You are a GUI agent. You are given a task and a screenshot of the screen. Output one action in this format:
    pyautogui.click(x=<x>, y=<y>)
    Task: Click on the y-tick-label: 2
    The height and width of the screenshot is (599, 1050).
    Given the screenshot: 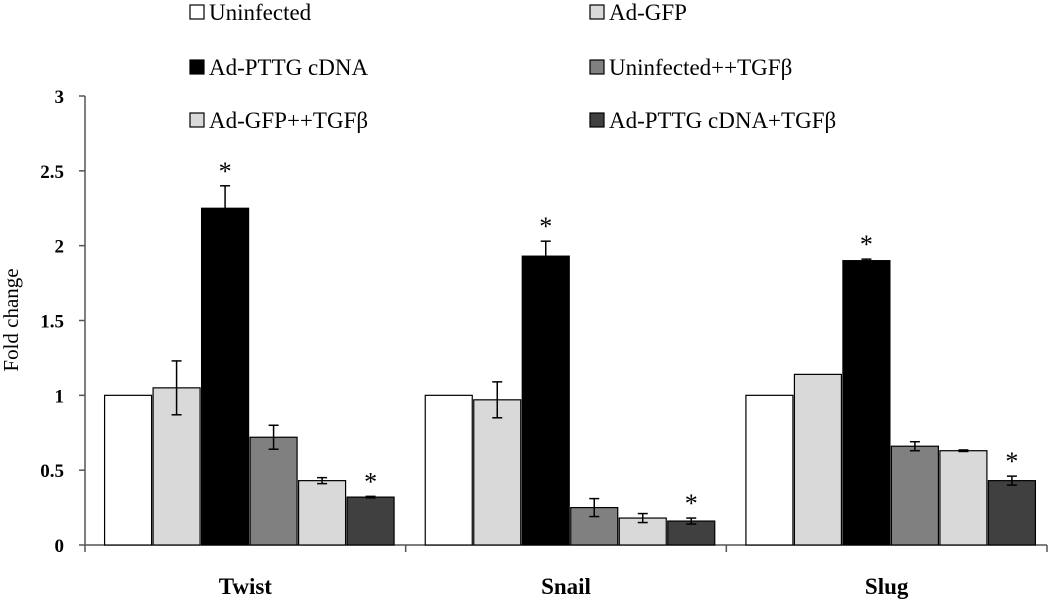 What is the action you would take?
    pyautogui.click(x=60, y=247)
    